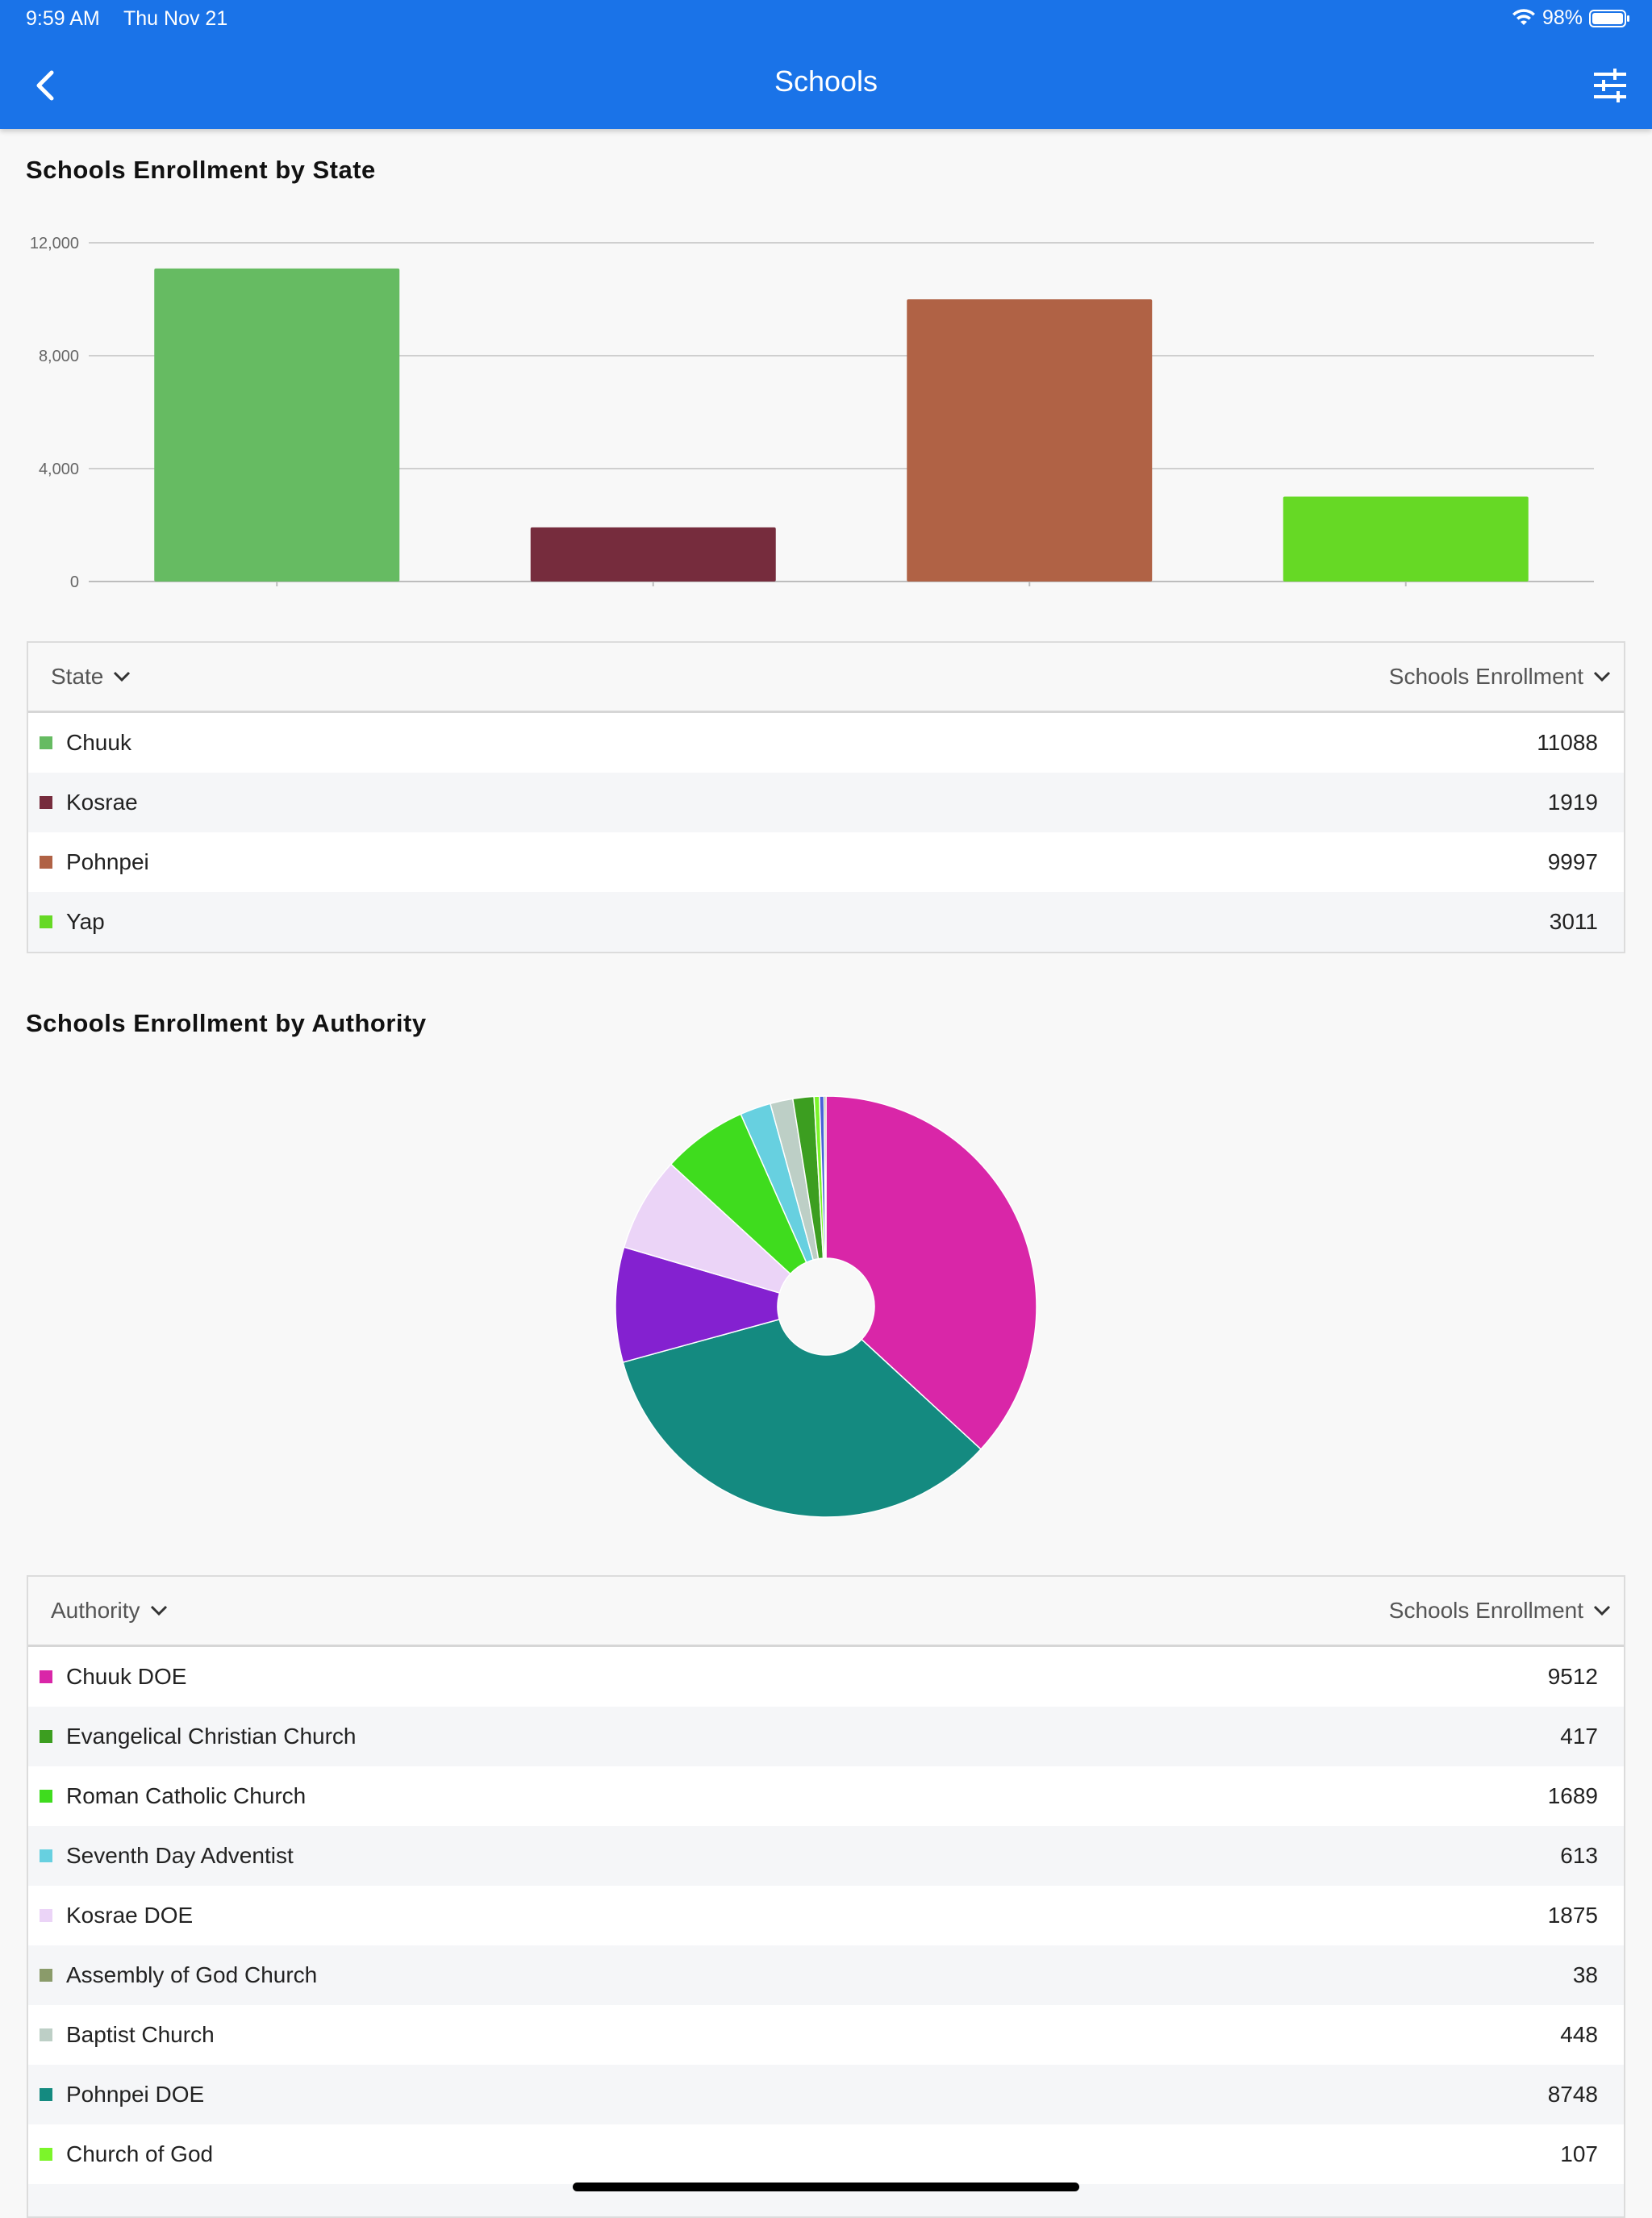 The width and height of the screenshot is (1652, 2218). I want to click on table-row: Kosrae DOE 1875, so click(826, 1916).